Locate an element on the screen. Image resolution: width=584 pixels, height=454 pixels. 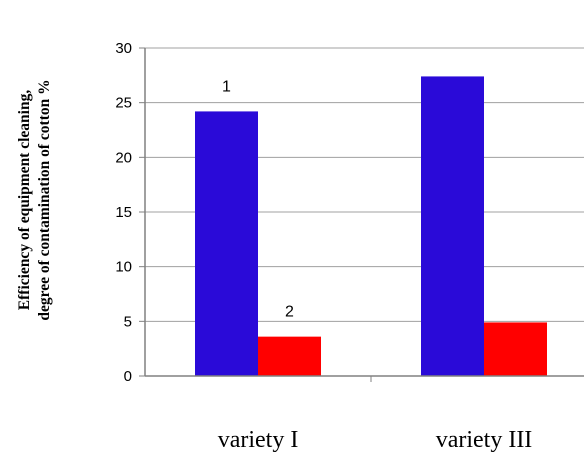
y-tick-label: 5 is located at coordinates (128, 321).